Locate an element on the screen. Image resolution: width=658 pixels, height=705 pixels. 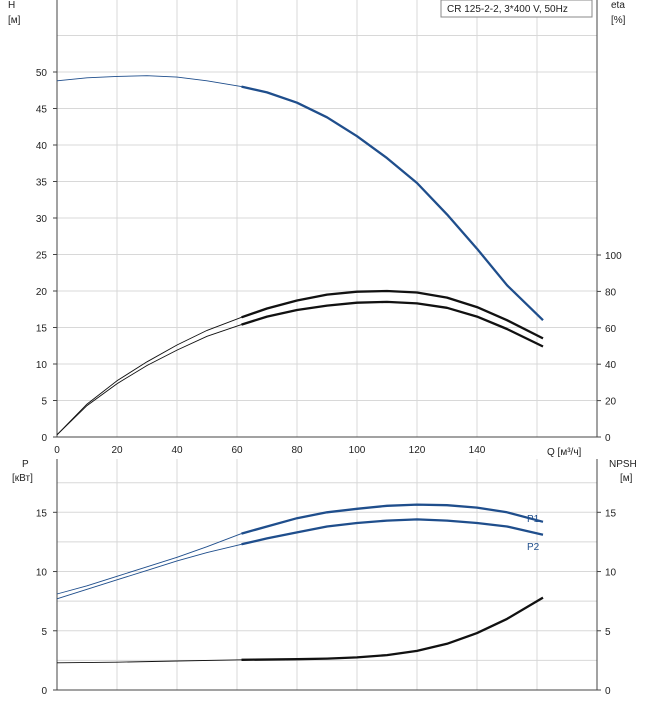
bottom-left-axis-title: P is located at coordinates (25, 464).